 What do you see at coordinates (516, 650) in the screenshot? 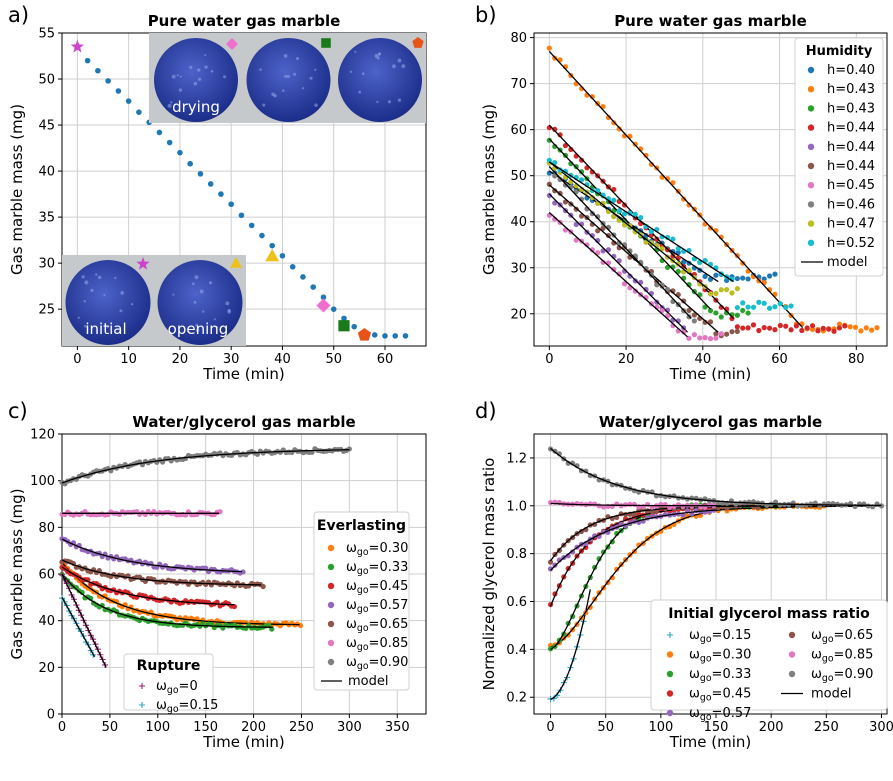
I see `y-tick-label: 0.4` at bounding box center [516, 650].